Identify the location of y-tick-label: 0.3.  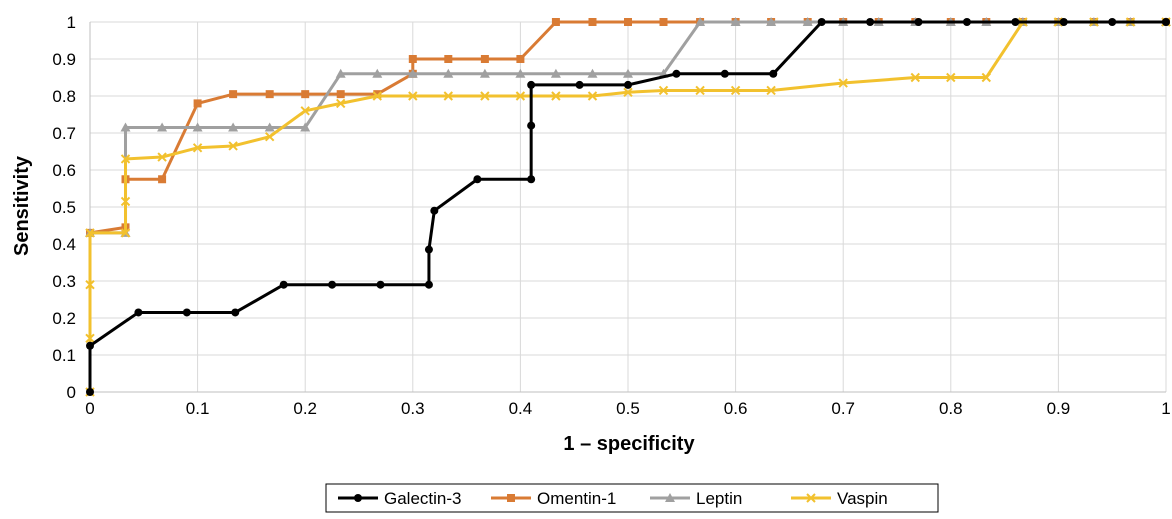
(64, 281).